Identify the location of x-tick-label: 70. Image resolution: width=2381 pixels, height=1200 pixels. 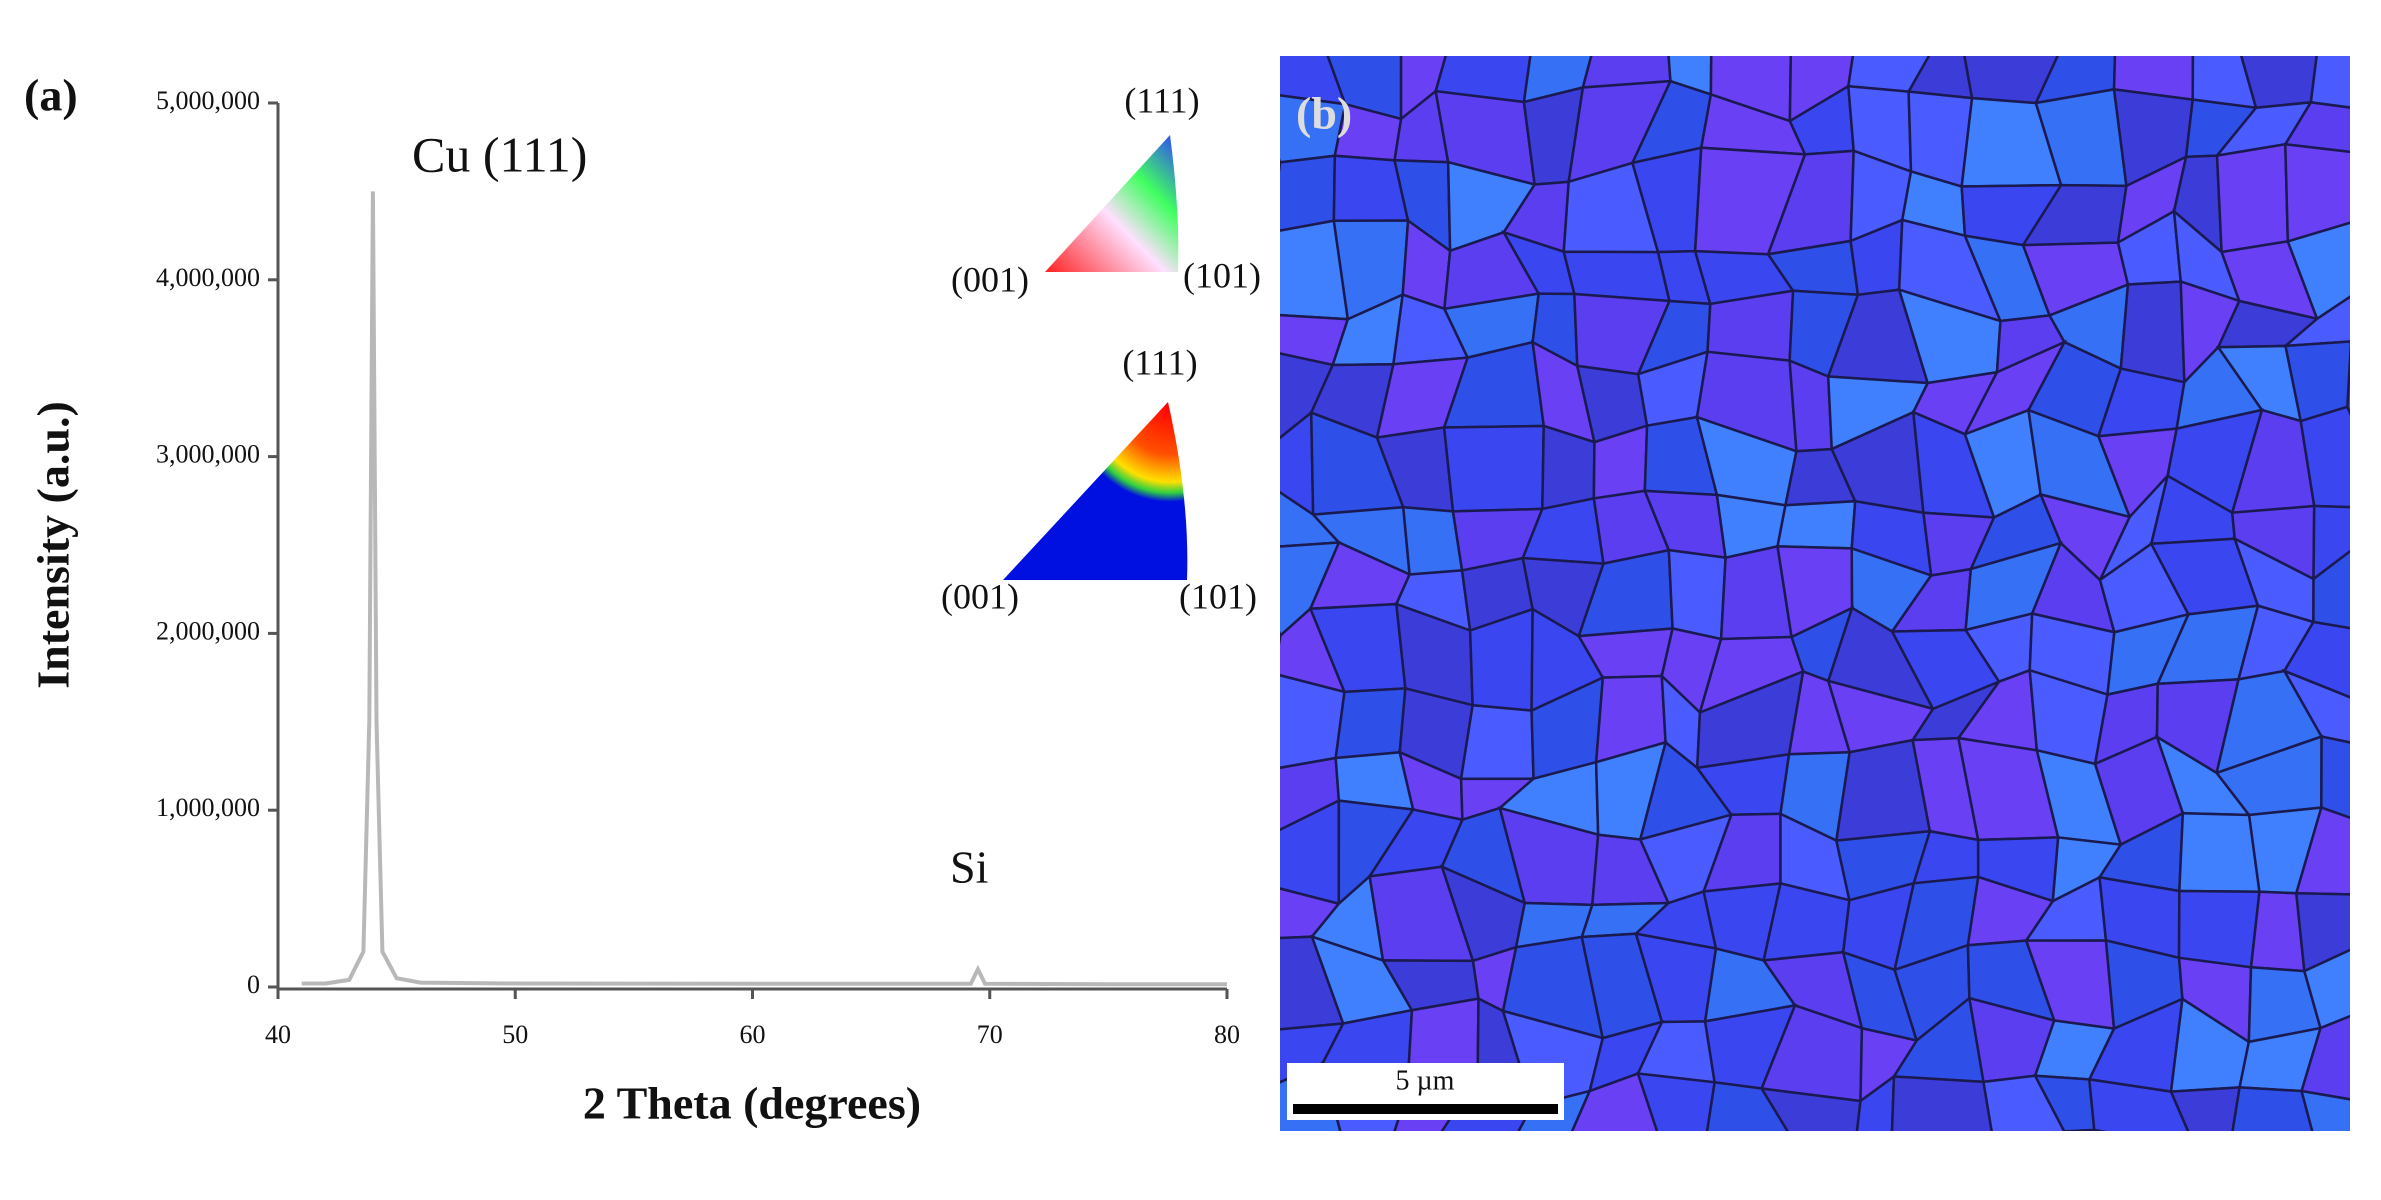
(990, 1034).